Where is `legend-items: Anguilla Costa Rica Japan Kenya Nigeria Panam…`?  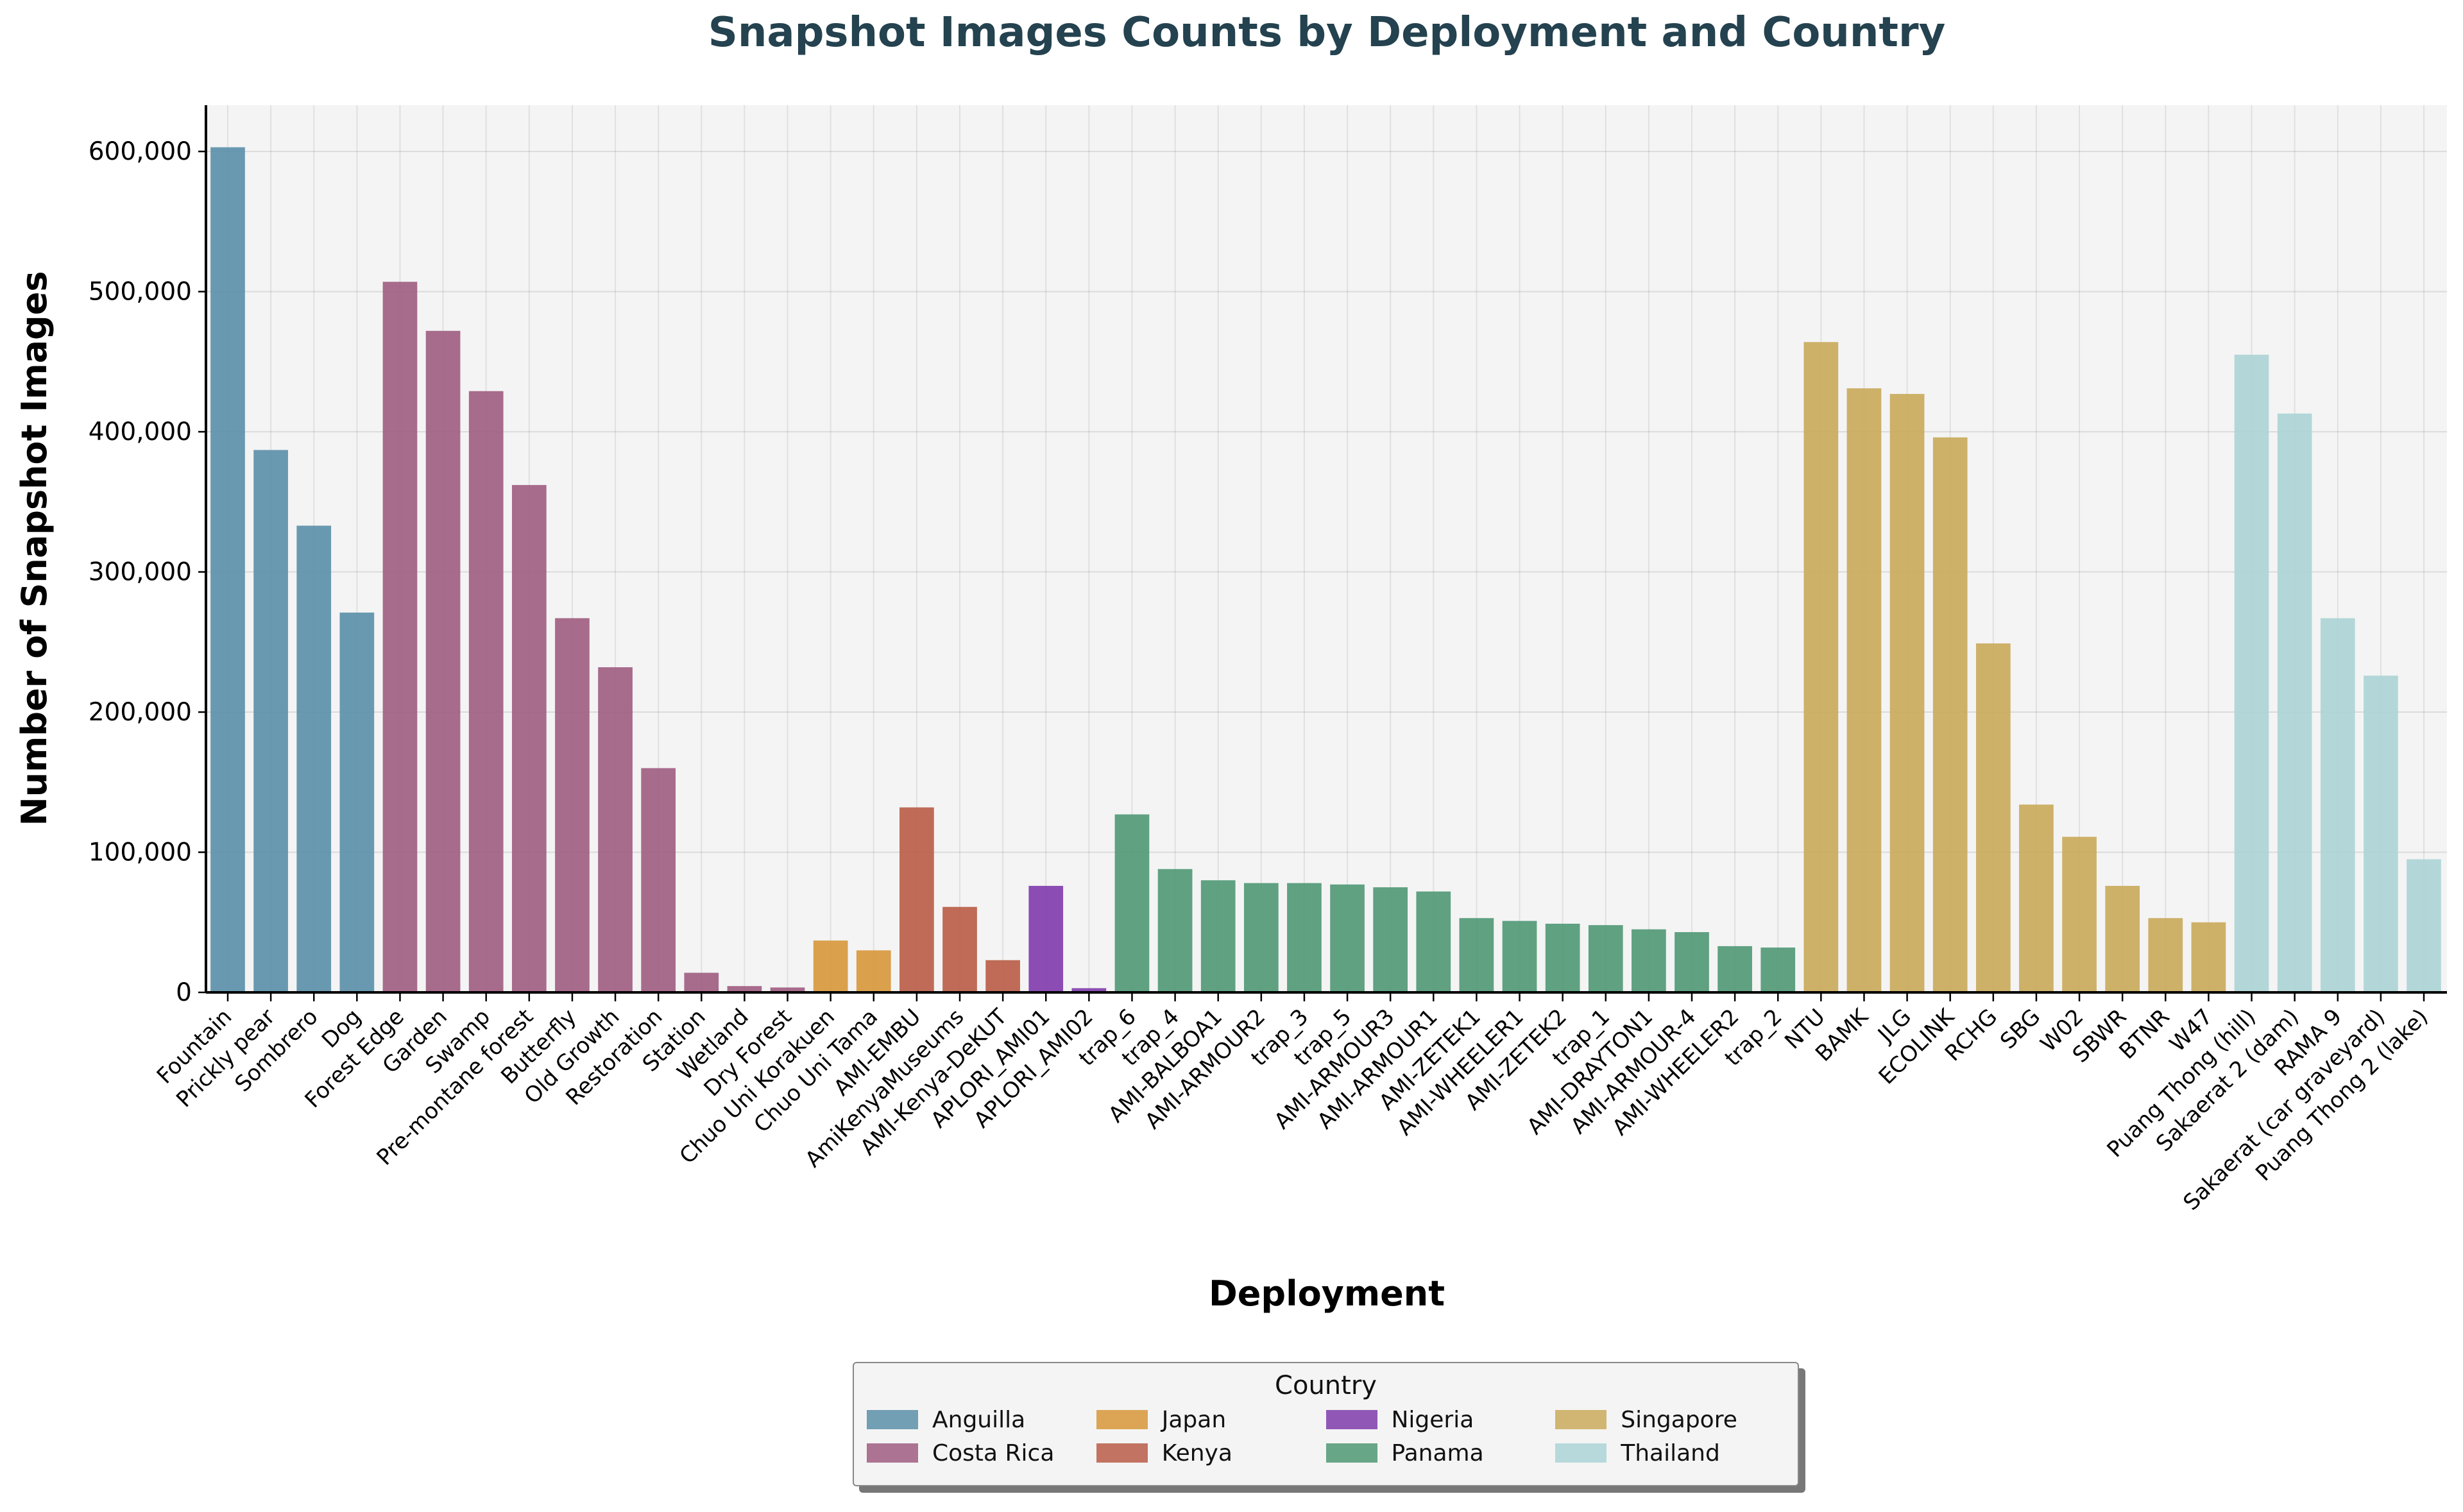
legend-items: Anguilla Costa Rica Japan Kenya Nigeria Panam… is located at coordinates (1326, 1435).